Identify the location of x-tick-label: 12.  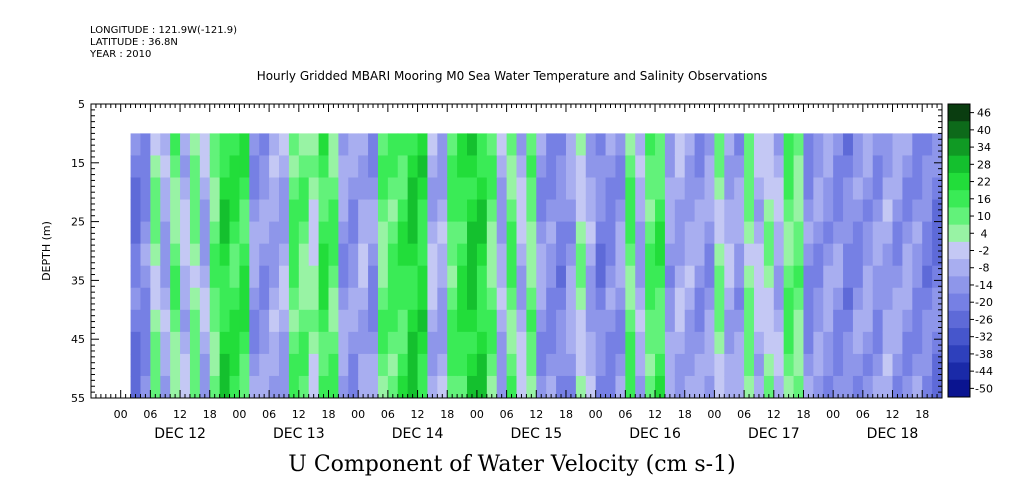
(299, 414).